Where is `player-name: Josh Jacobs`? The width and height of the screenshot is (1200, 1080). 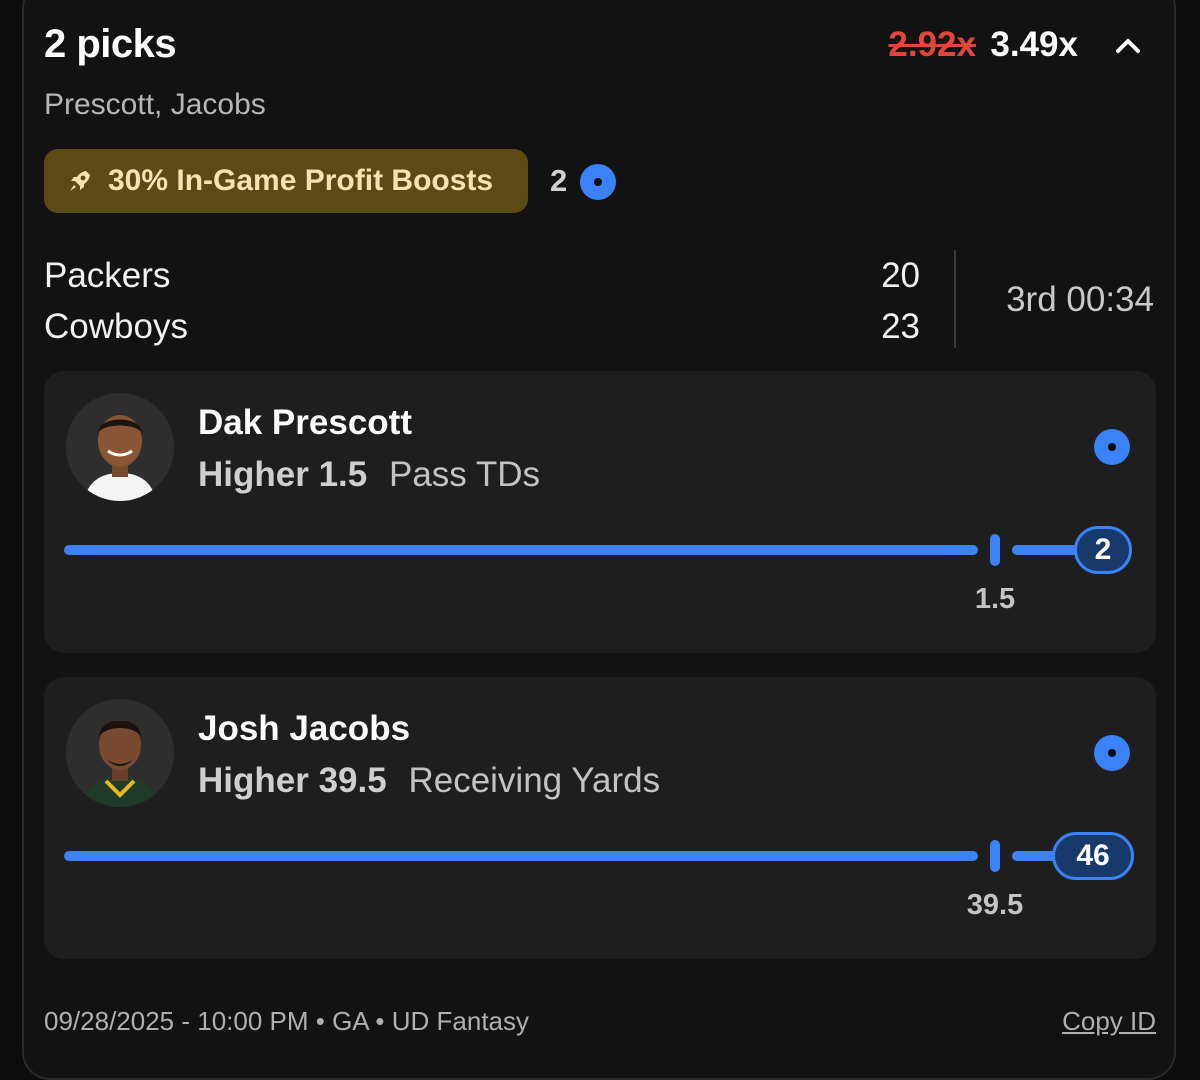 player-name: Josh Jacobs is located at coordinates (304, 728).